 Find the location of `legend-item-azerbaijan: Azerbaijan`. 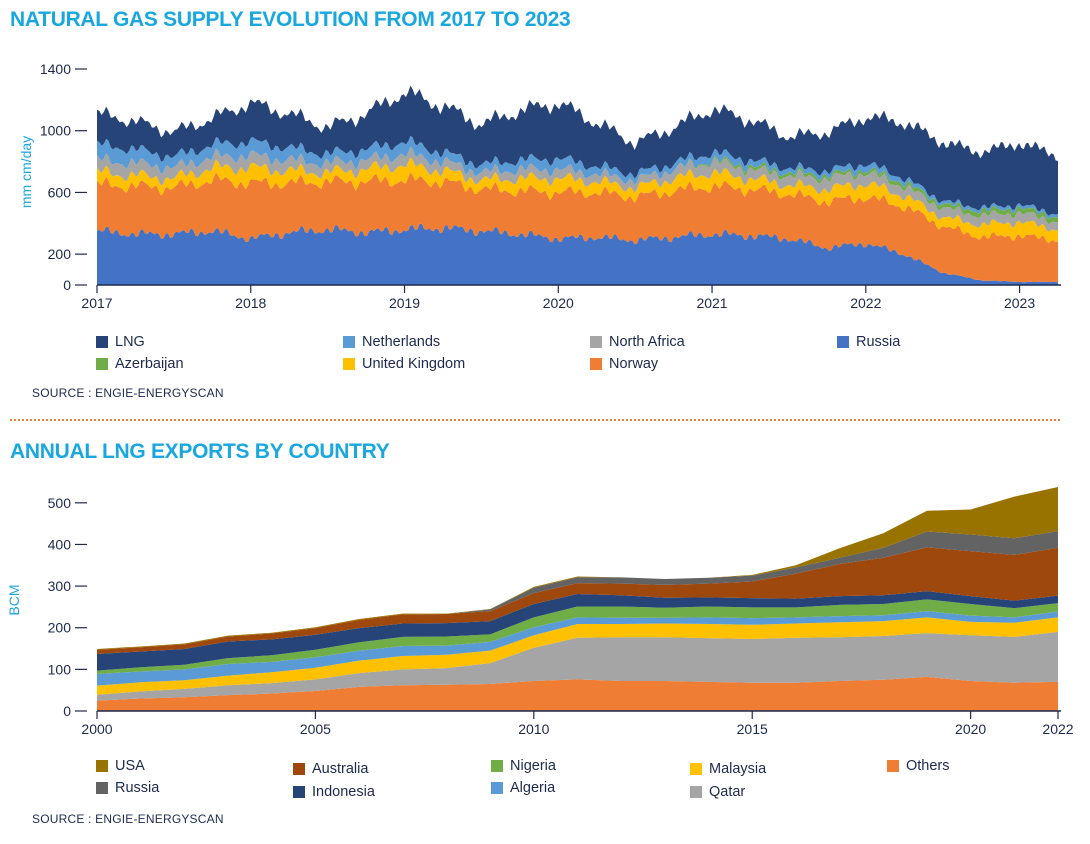

legend-item-azerbaijan: Azerbaijan is located at coordinates (140, 364).